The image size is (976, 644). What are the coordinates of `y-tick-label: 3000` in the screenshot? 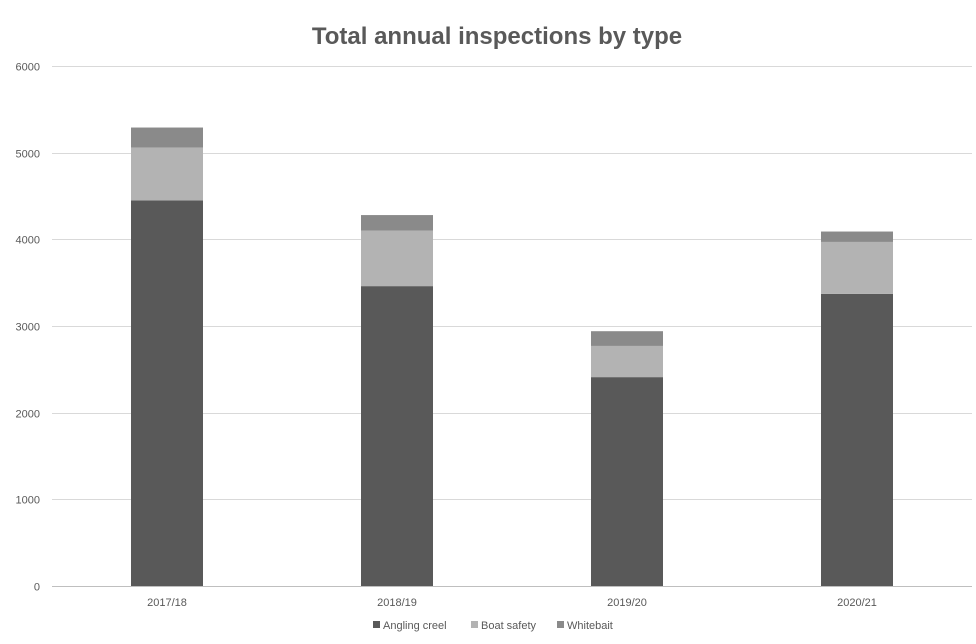 It's located at (28, 328).